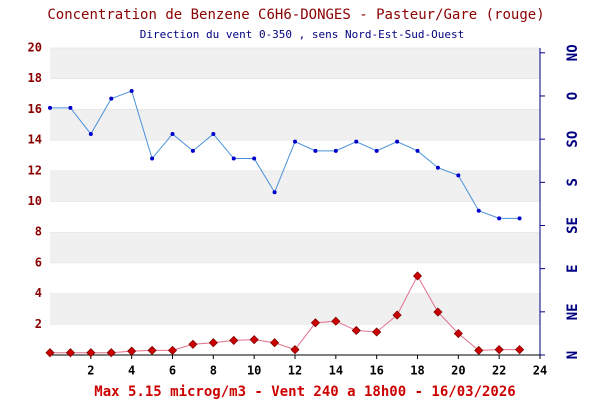 This screenshot has width=600, height=400. Describe the element at coordinates (499, 371) in the screenshot. I see `x-tick-label: 22` at that location.